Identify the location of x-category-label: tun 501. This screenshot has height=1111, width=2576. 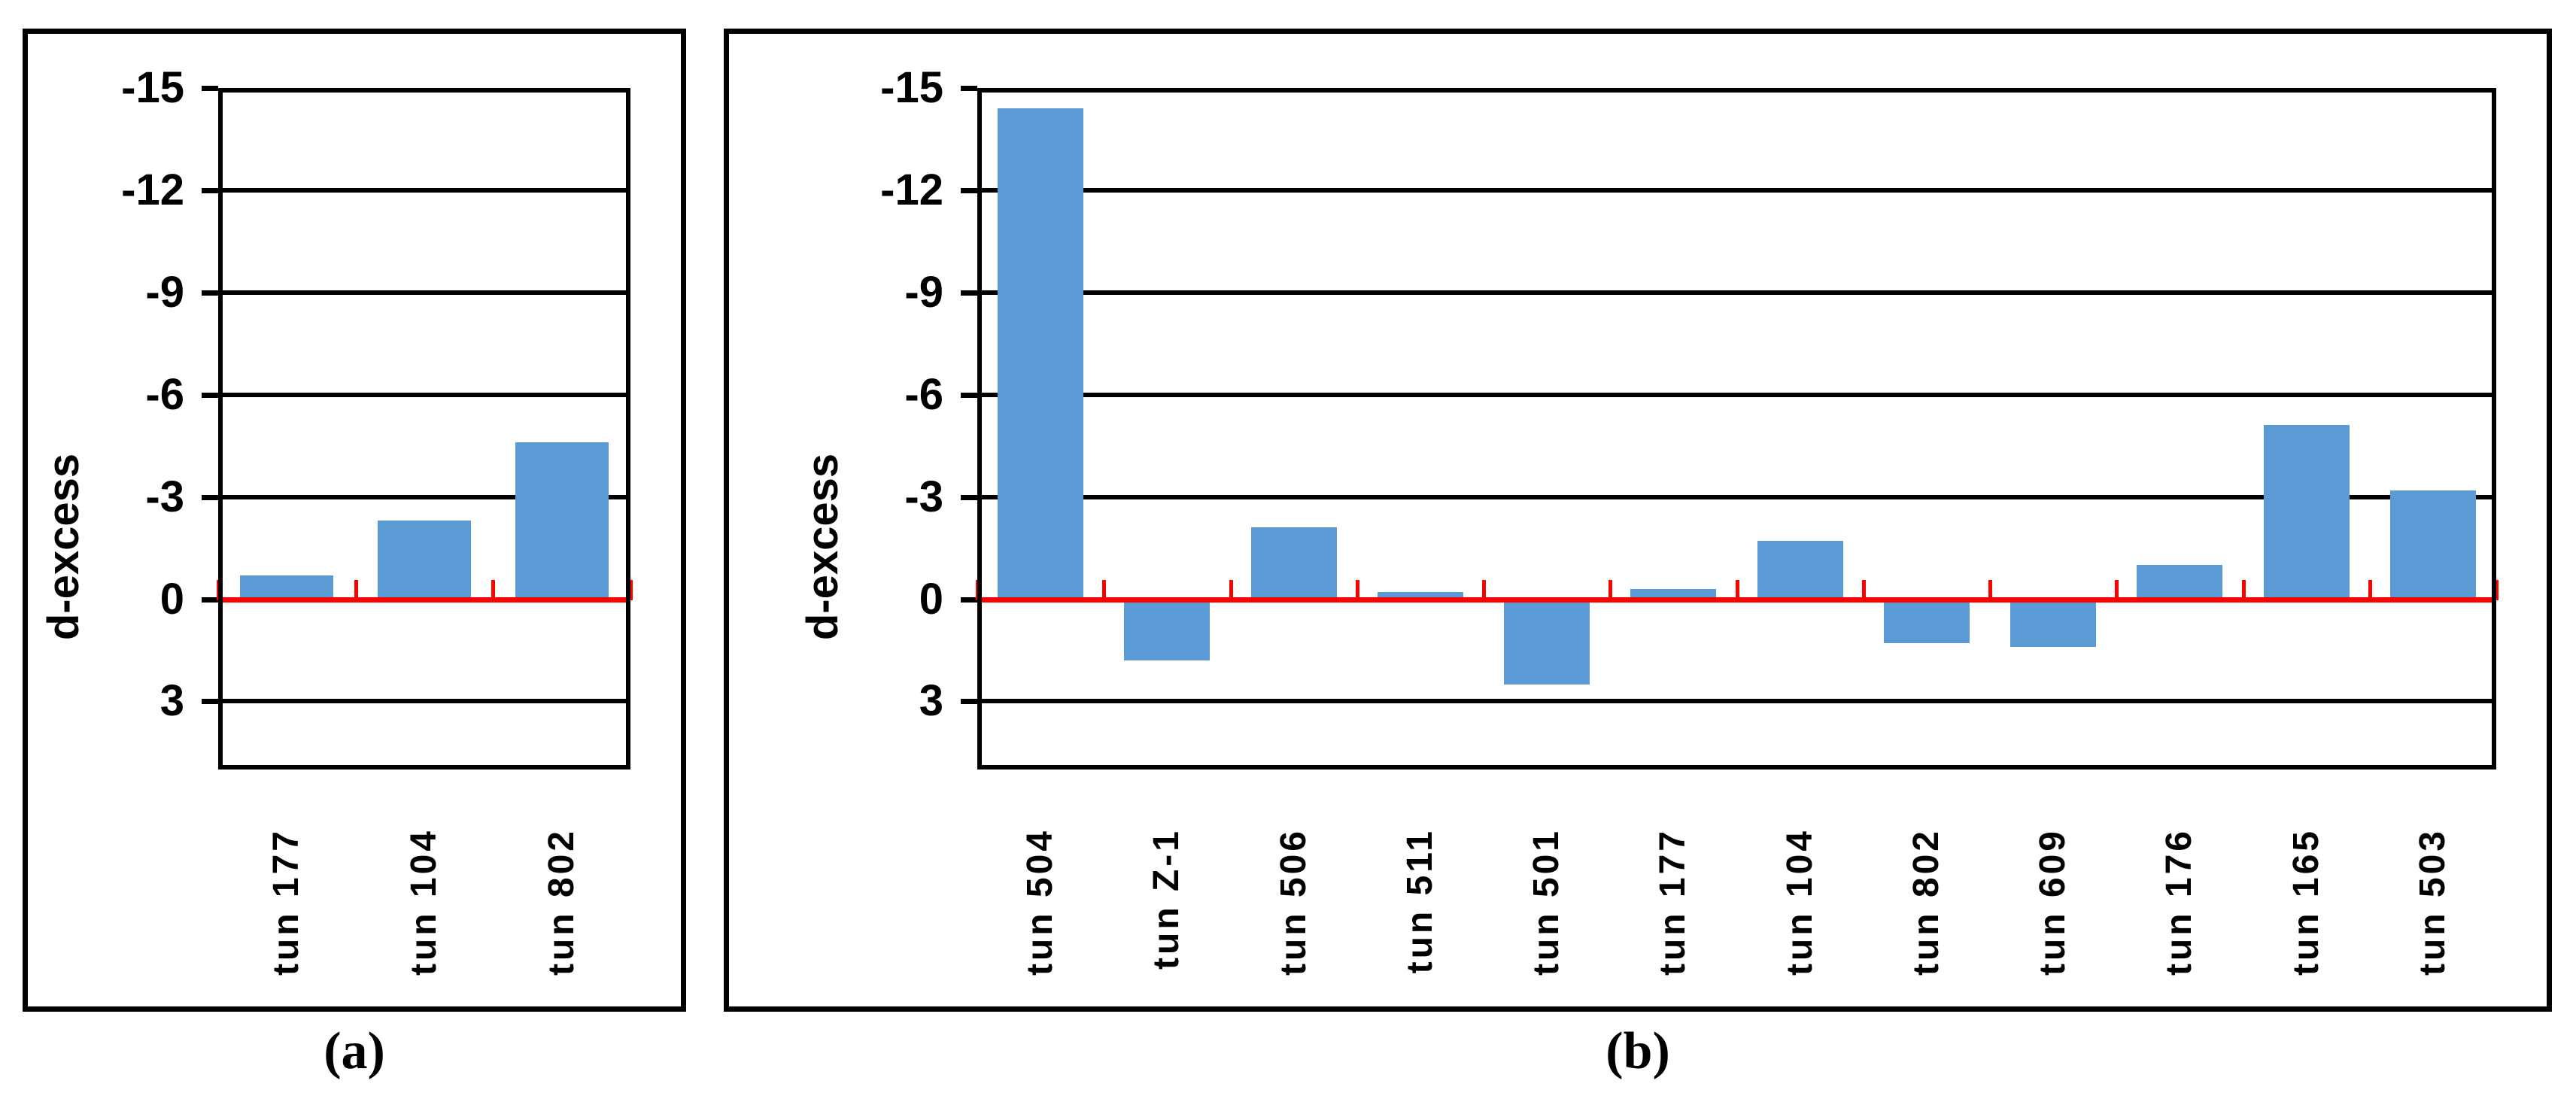
(1547, 902).